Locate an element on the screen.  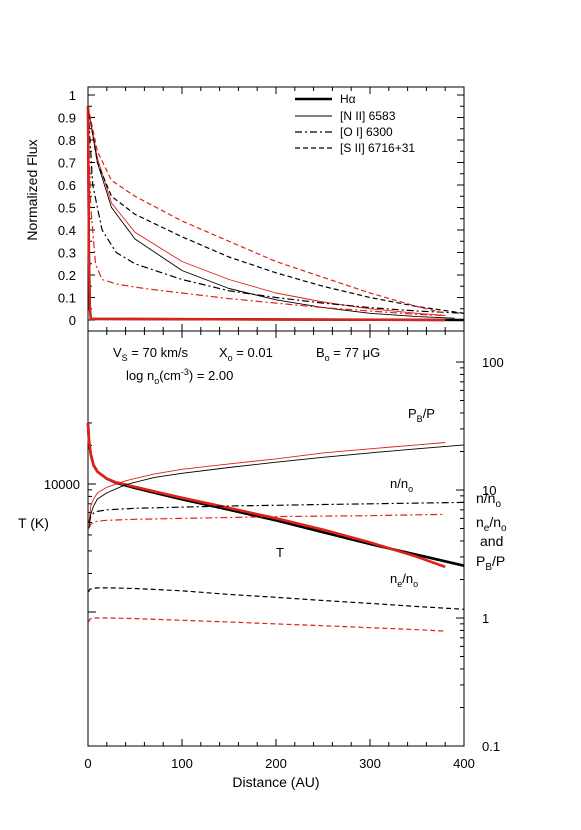
top-y-tick-label: 0.3 is located at coordinates (67, 253).